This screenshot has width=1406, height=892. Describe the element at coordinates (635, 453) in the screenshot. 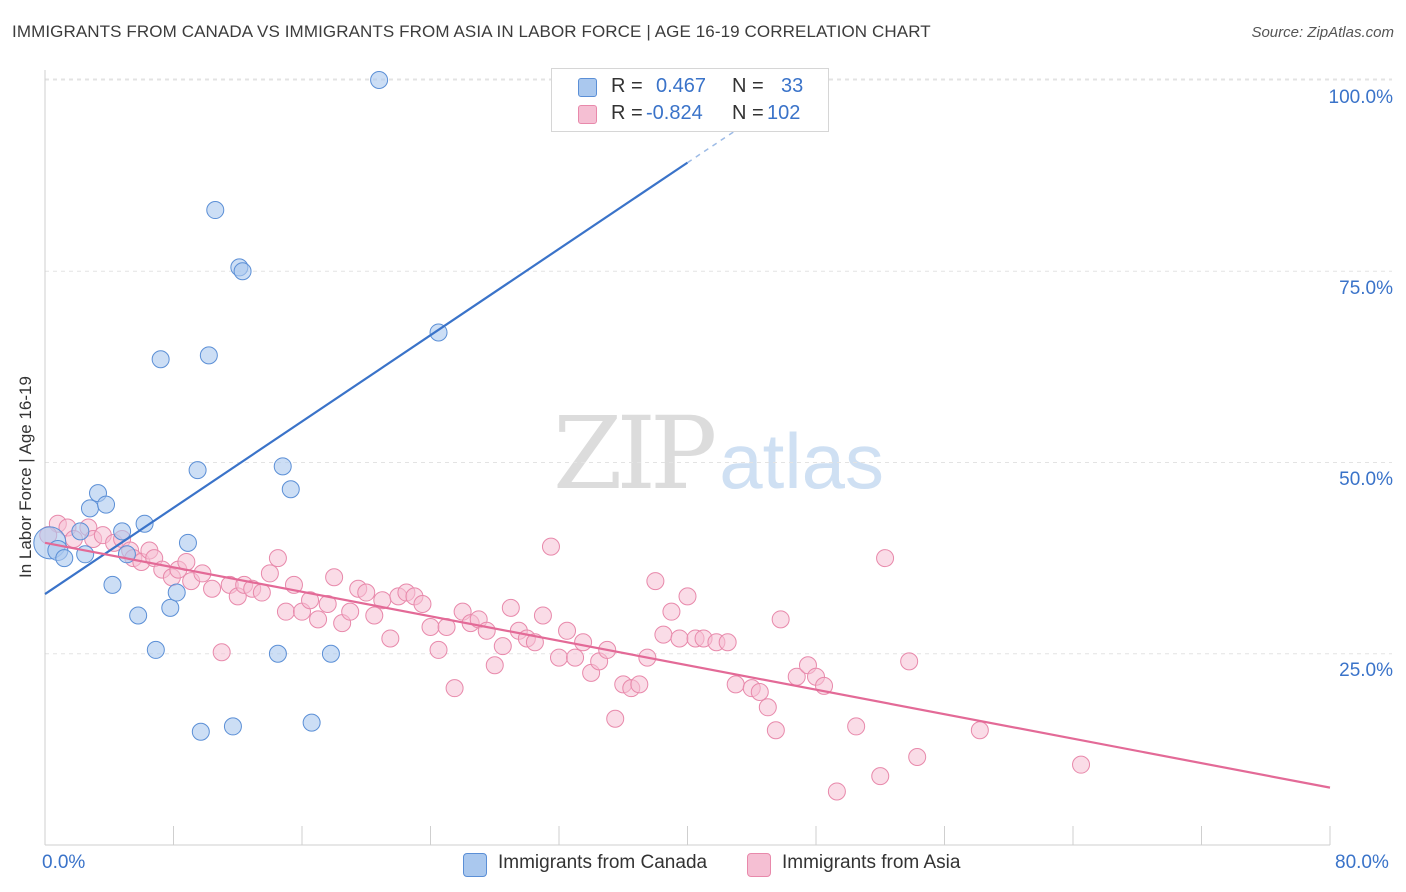

I see `watermark-zip: ZIP` at that location.